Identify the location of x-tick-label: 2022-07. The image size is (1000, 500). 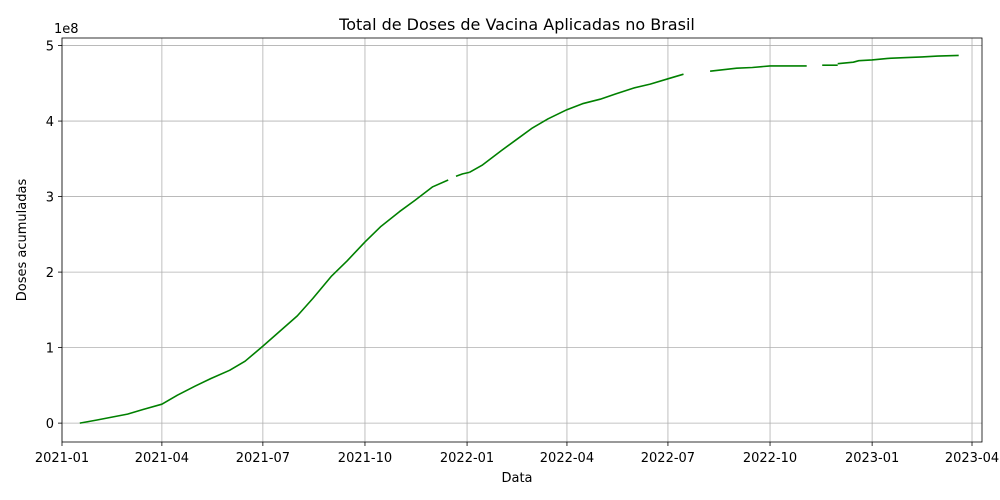
(668, 458).